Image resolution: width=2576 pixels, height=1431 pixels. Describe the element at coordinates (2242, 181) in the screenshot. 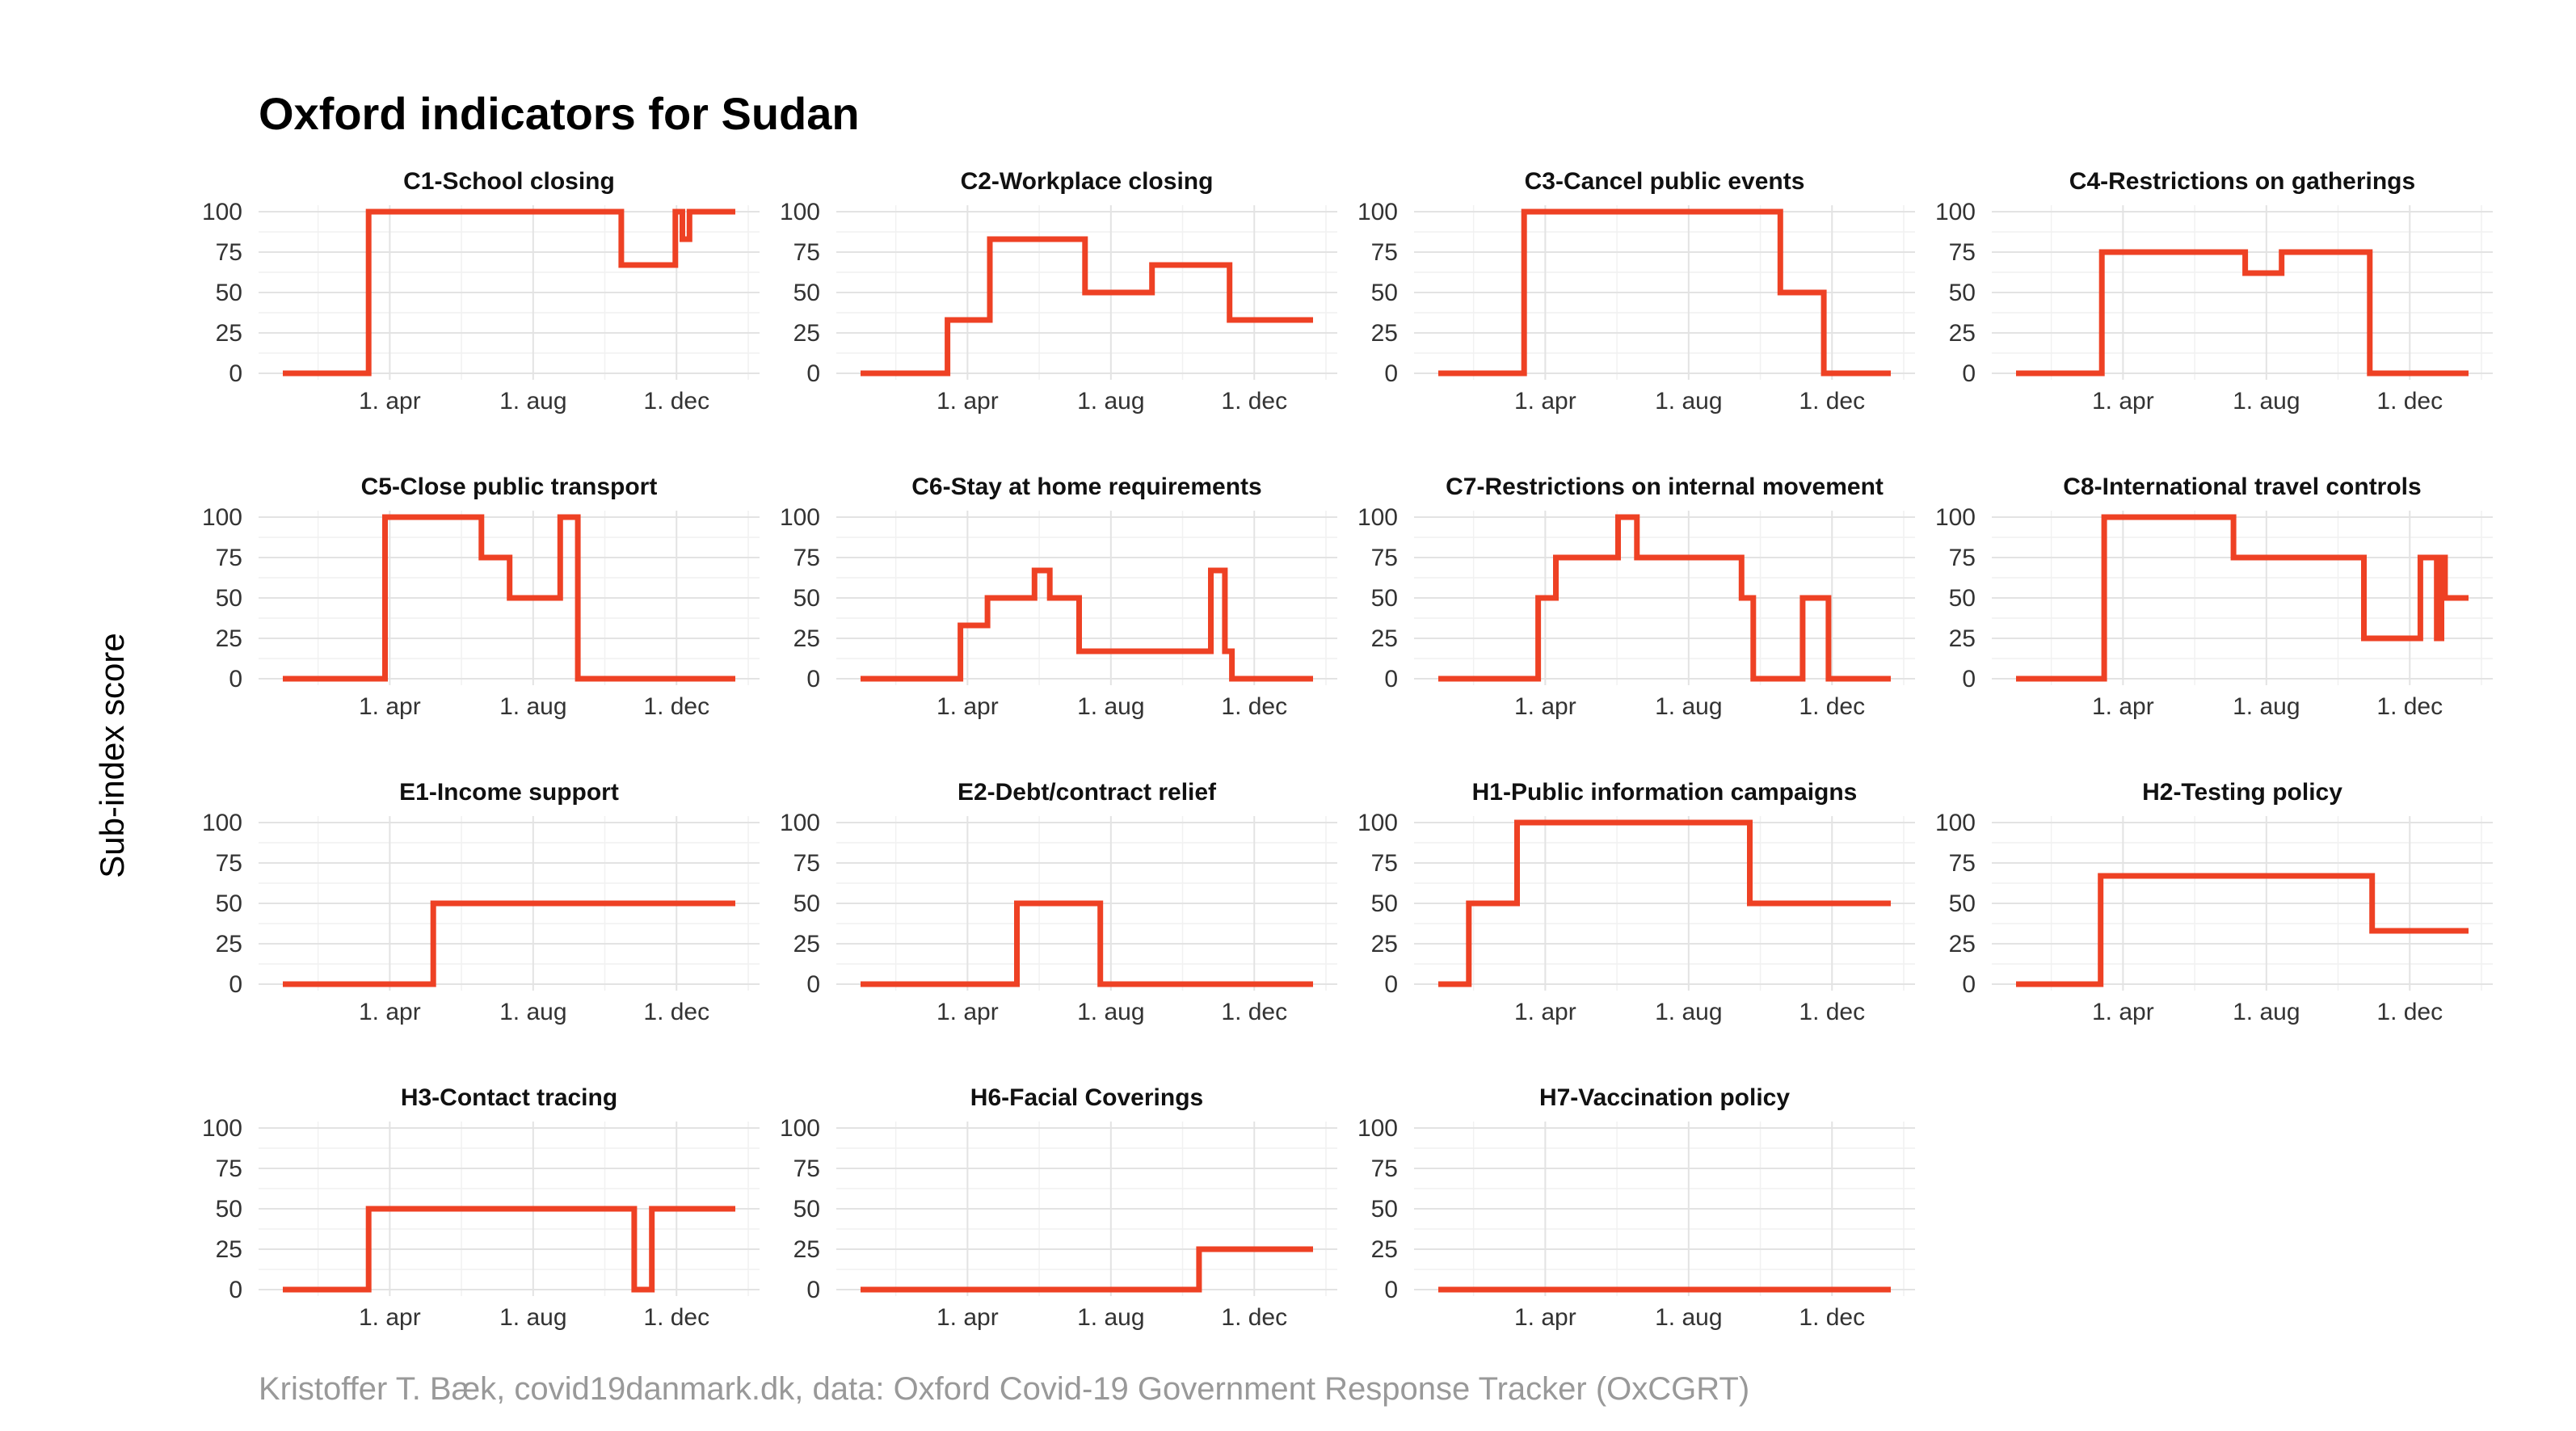

I see `panel-title: C4-Restrictions on gatherings` at that location.